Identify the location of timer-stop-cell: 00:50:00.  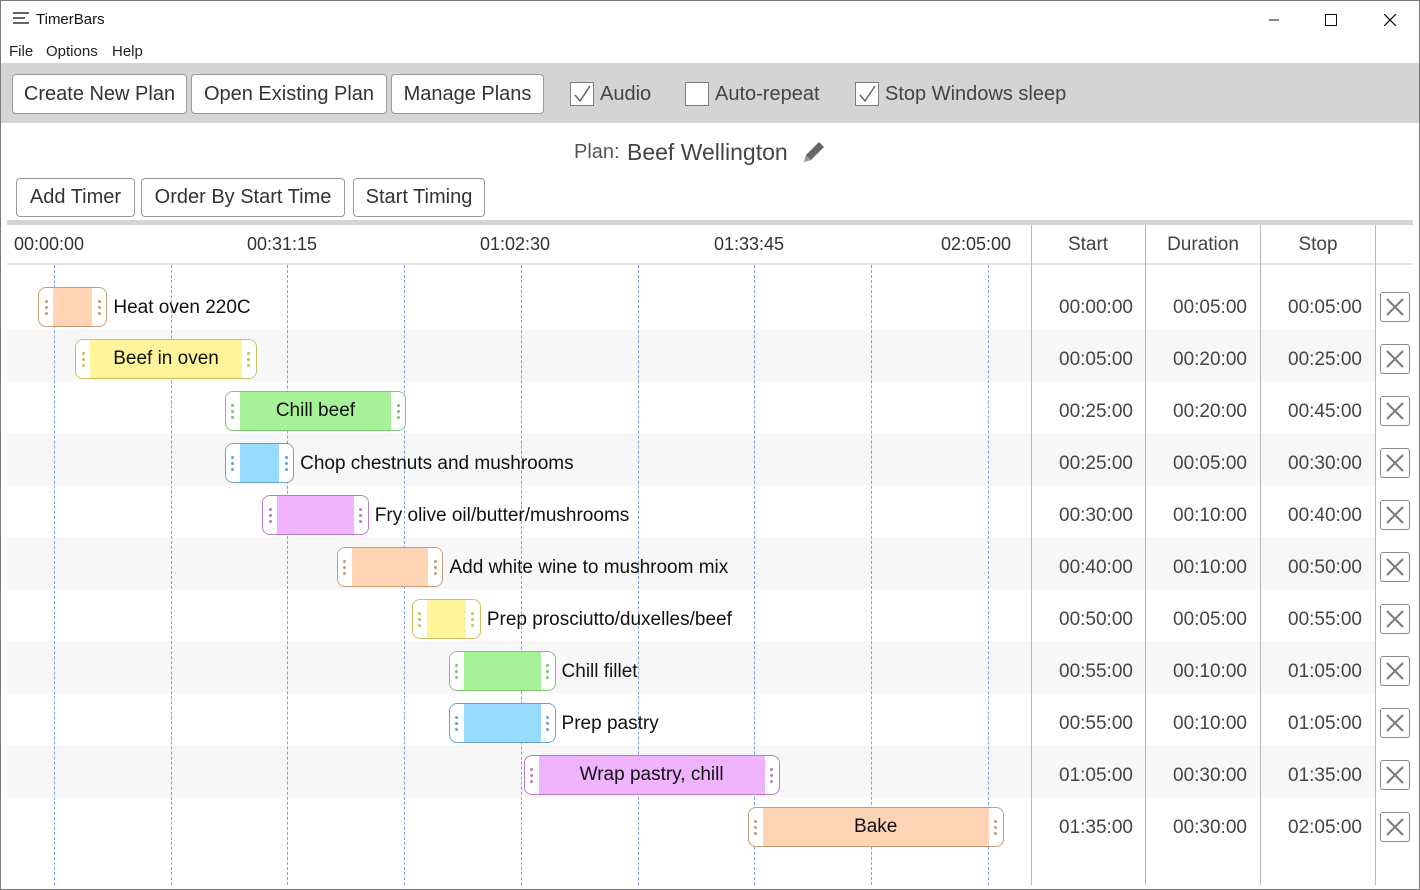
(1325, 567).